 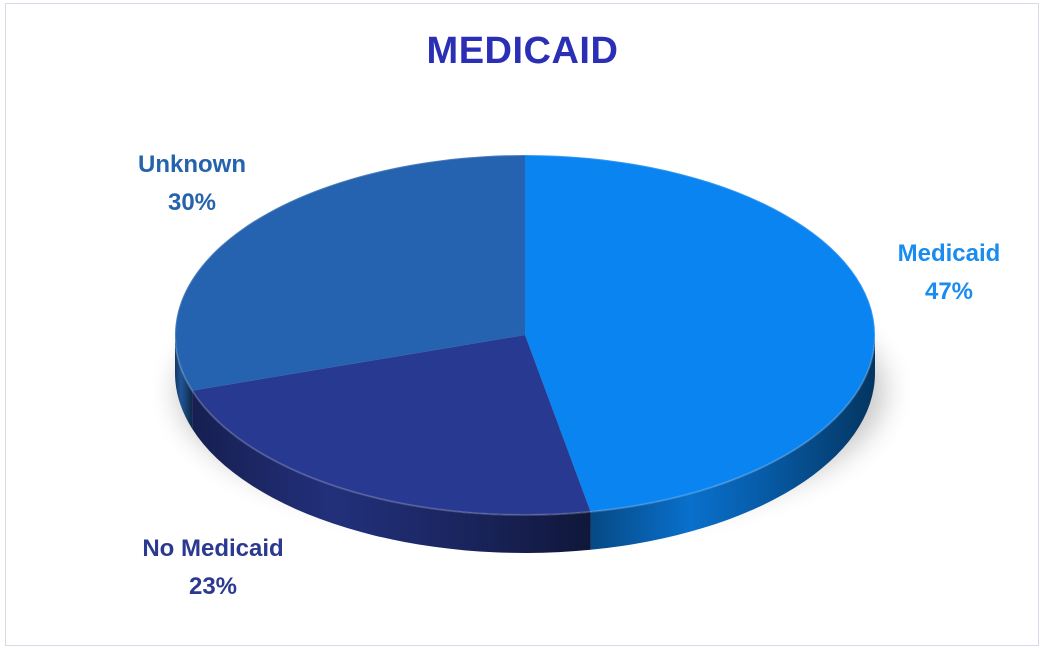 What do you see at coordinates (213, 548) in the screenshot?
I see `slice-label-category: No Medicaid` at bounding box center [213, 548].